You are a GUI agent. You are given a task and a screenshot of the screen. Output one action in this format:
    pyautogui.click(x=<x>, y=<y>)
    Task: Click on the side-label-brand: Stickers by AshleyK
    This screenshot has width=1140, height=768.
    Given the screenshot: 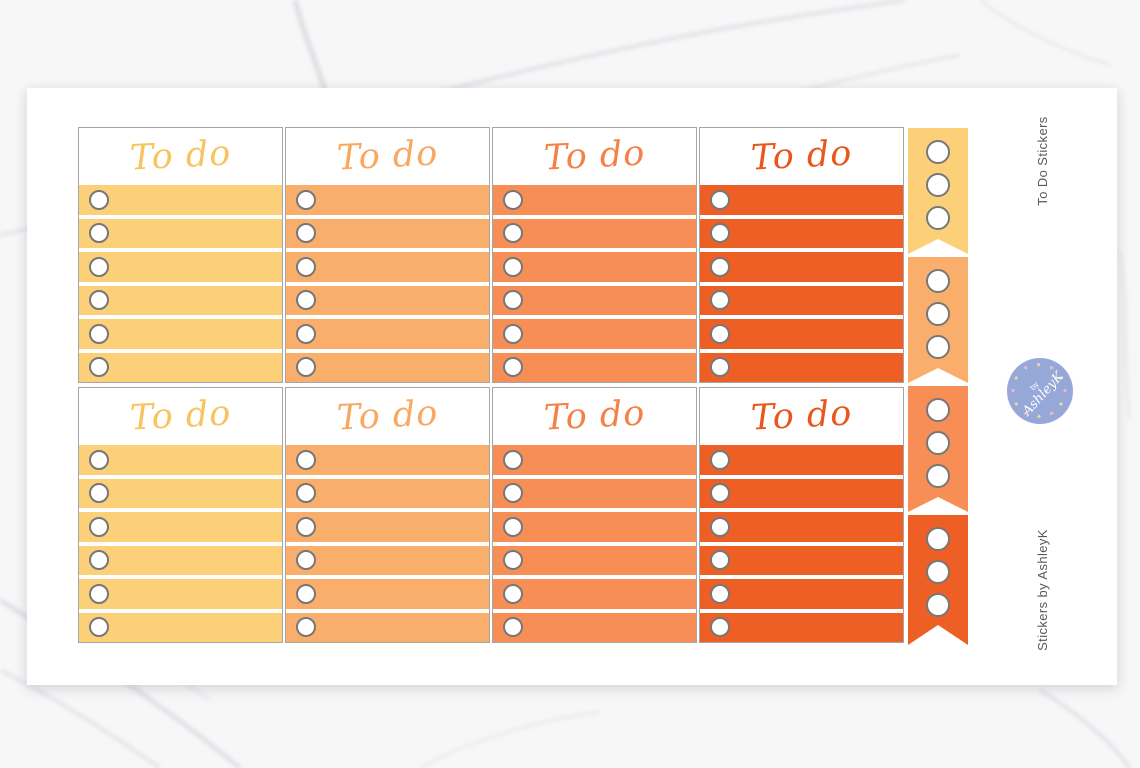 What is the action you would take?
    pyautogui.click(x=1042, y=590)
    